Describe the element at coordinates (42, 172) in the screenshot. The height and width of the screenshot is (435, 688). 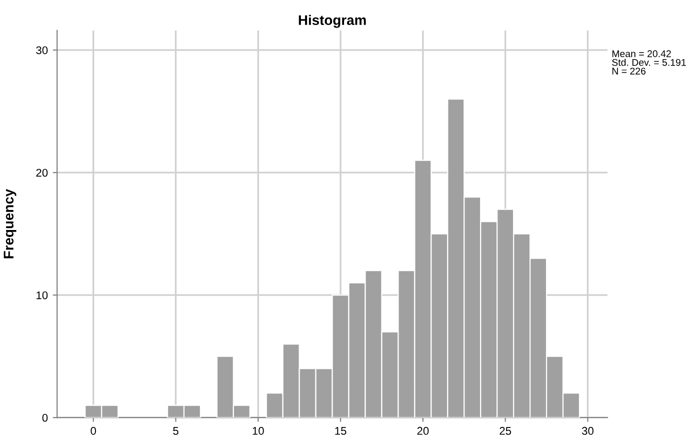
I see `y-tick-label: 20` at that location.